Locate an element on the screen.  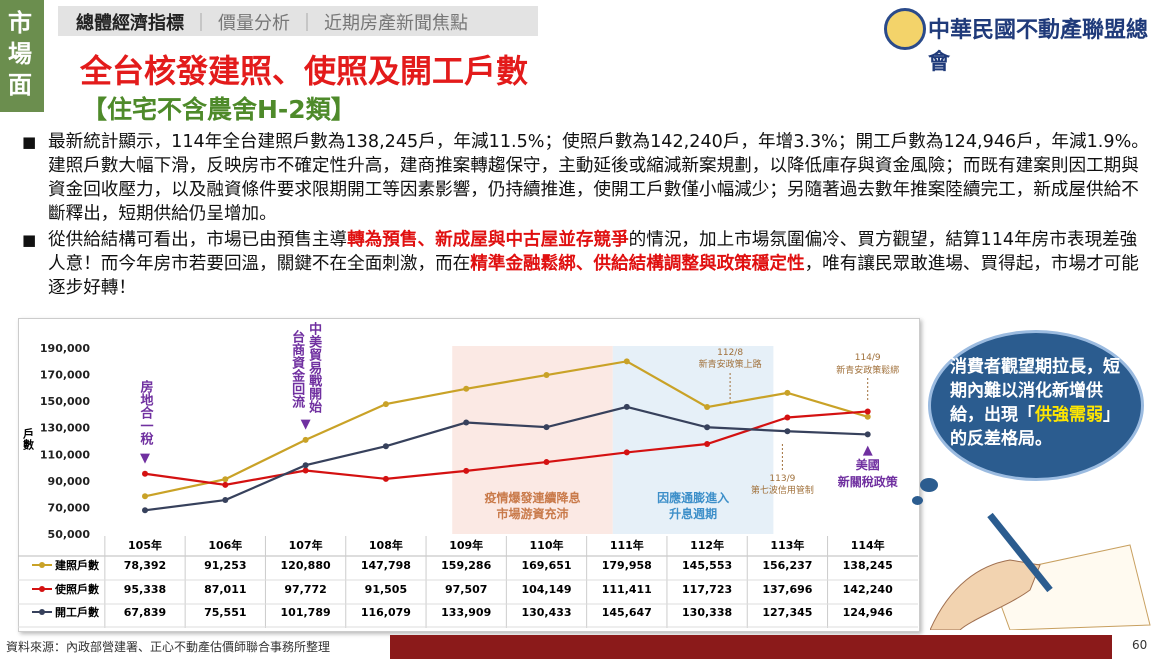
table-cell: 117,723 is located at coordinates (707, 589).